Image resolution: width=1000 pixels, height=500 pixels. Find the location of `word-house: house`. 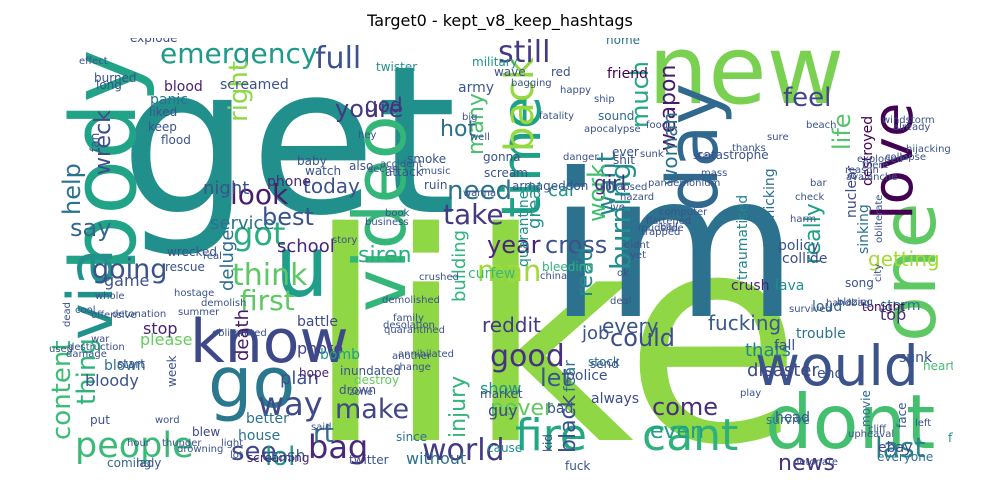

word-house: house is located at coordinates (259, 436).